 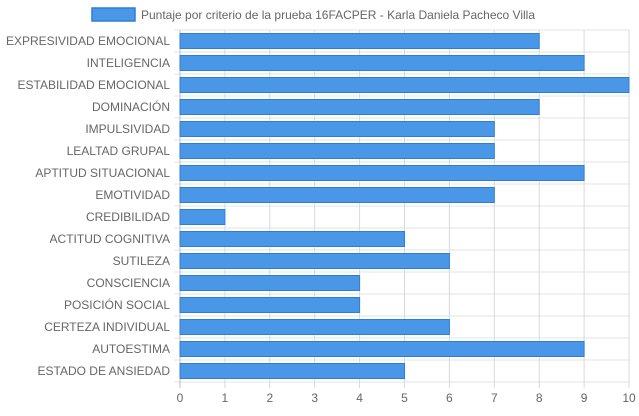 I want to click on category-label: INTELIGENCIA, so click(x=128, y=63).